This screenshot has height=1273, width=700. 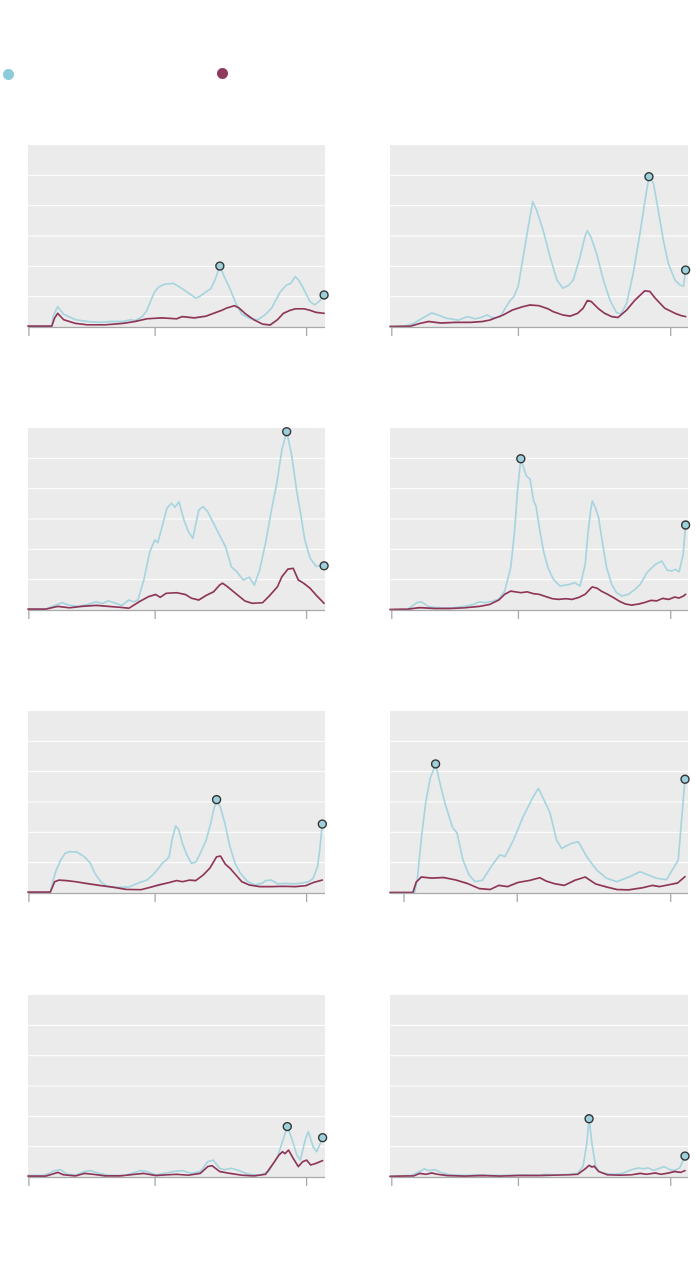 I want to click on chart-legend, so click(x=350, y=55).